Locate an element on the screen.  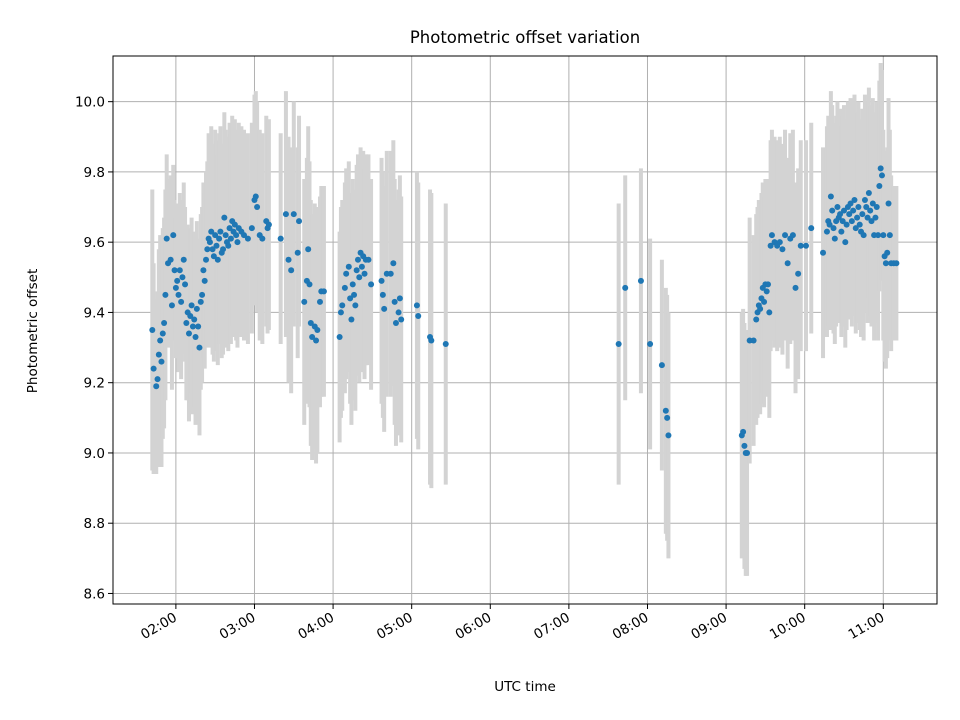
y-tick-label: 9.4 is located at coordinates (94, 313).